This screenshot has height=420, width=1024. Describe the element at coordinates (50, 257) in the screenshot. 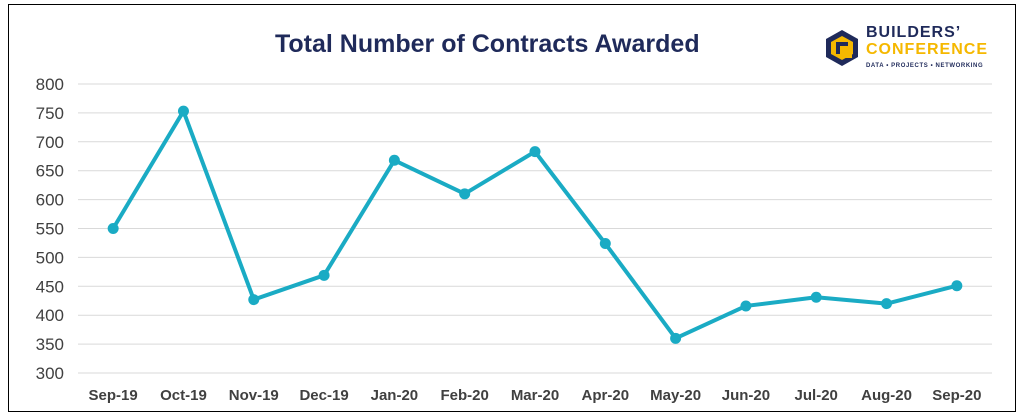

I see `y-tick-label: 500` at that location.